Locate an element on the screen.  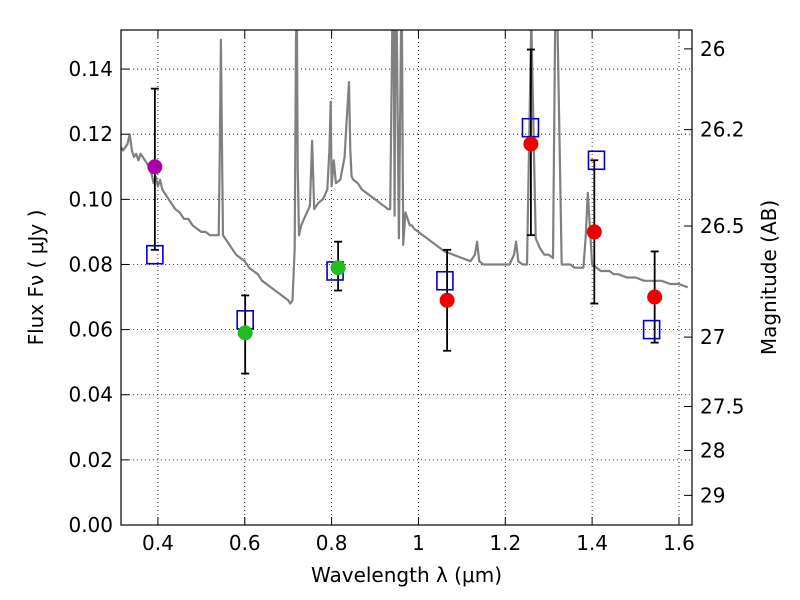
x-axis-label: Wavelength λ (μm) is located at coordinates (406, 575).